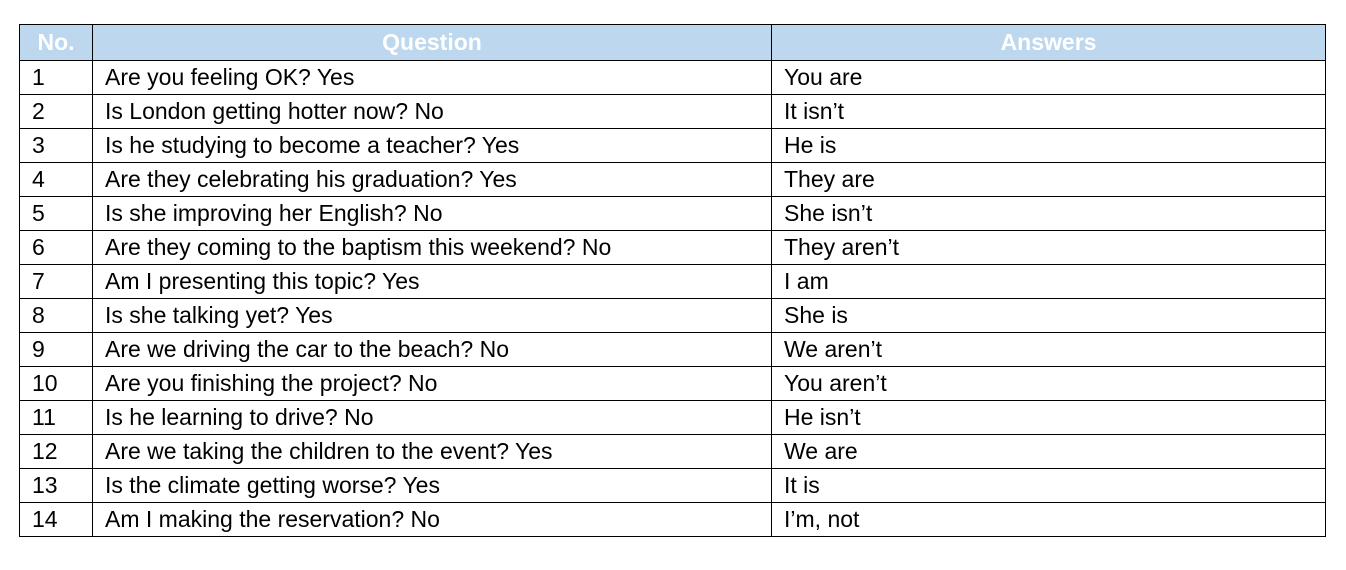 This screenshot has width=1346, height=570. I want to click on column-header: Answers, so click(1048, 42).